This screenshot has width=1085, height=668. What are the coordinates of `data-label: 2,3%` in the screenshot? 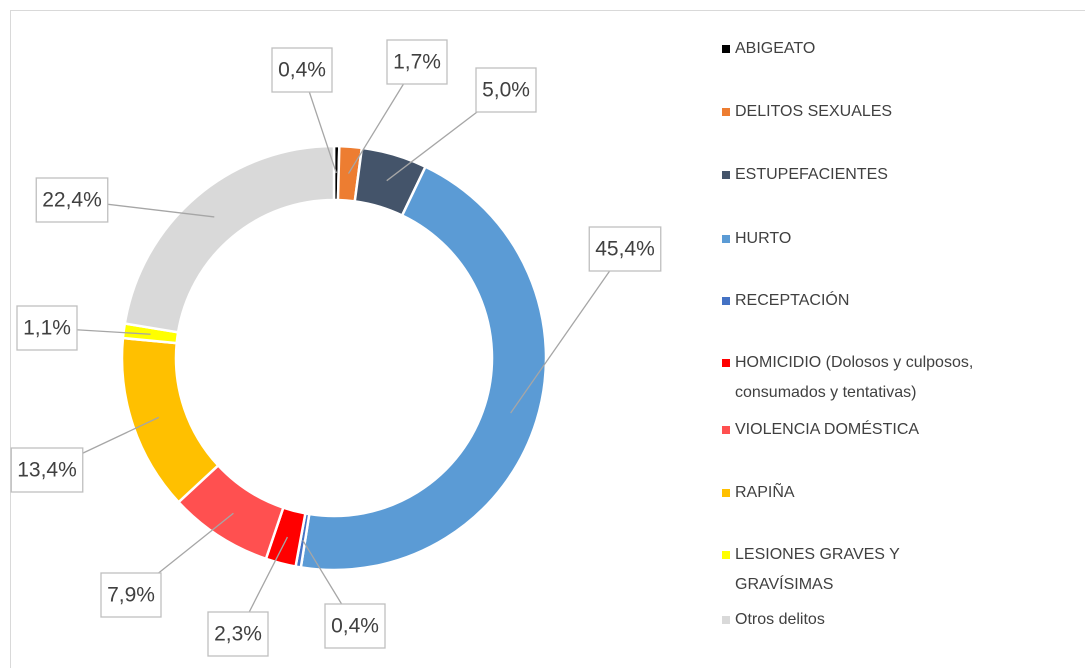 It's located at (238, 634).